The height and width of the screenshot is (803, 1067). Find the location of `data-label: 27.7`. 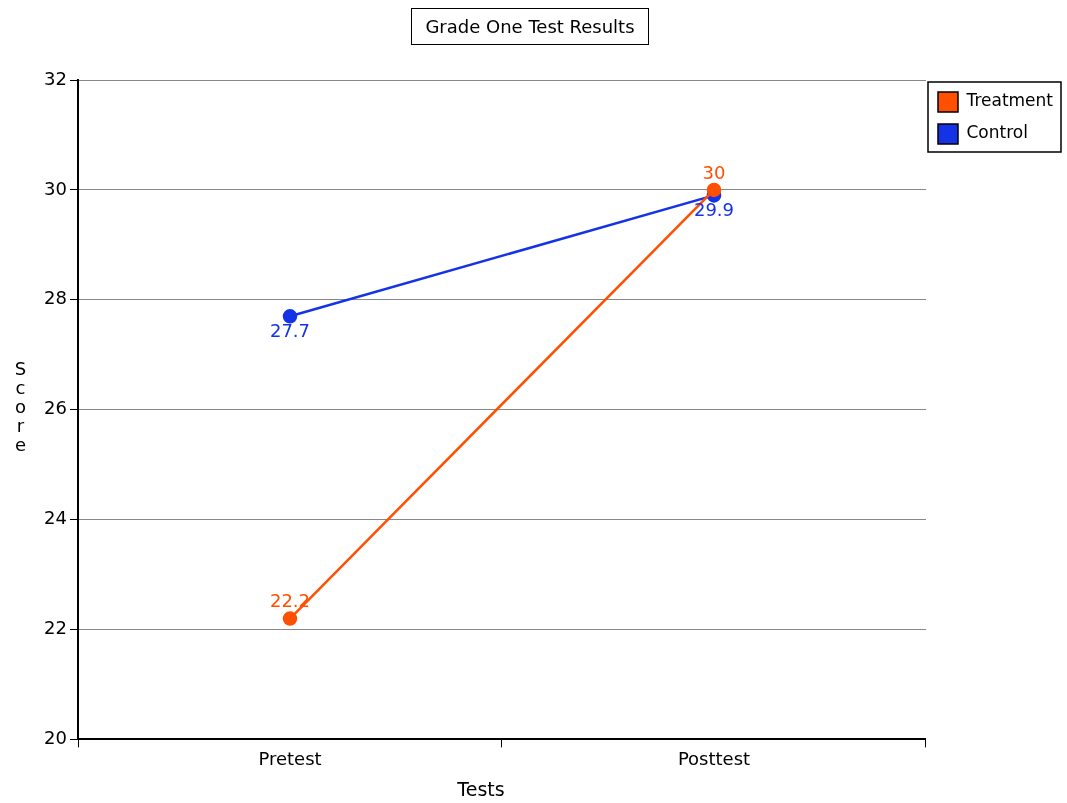

data-label: 27.7 is located at coordinates (290, 330).